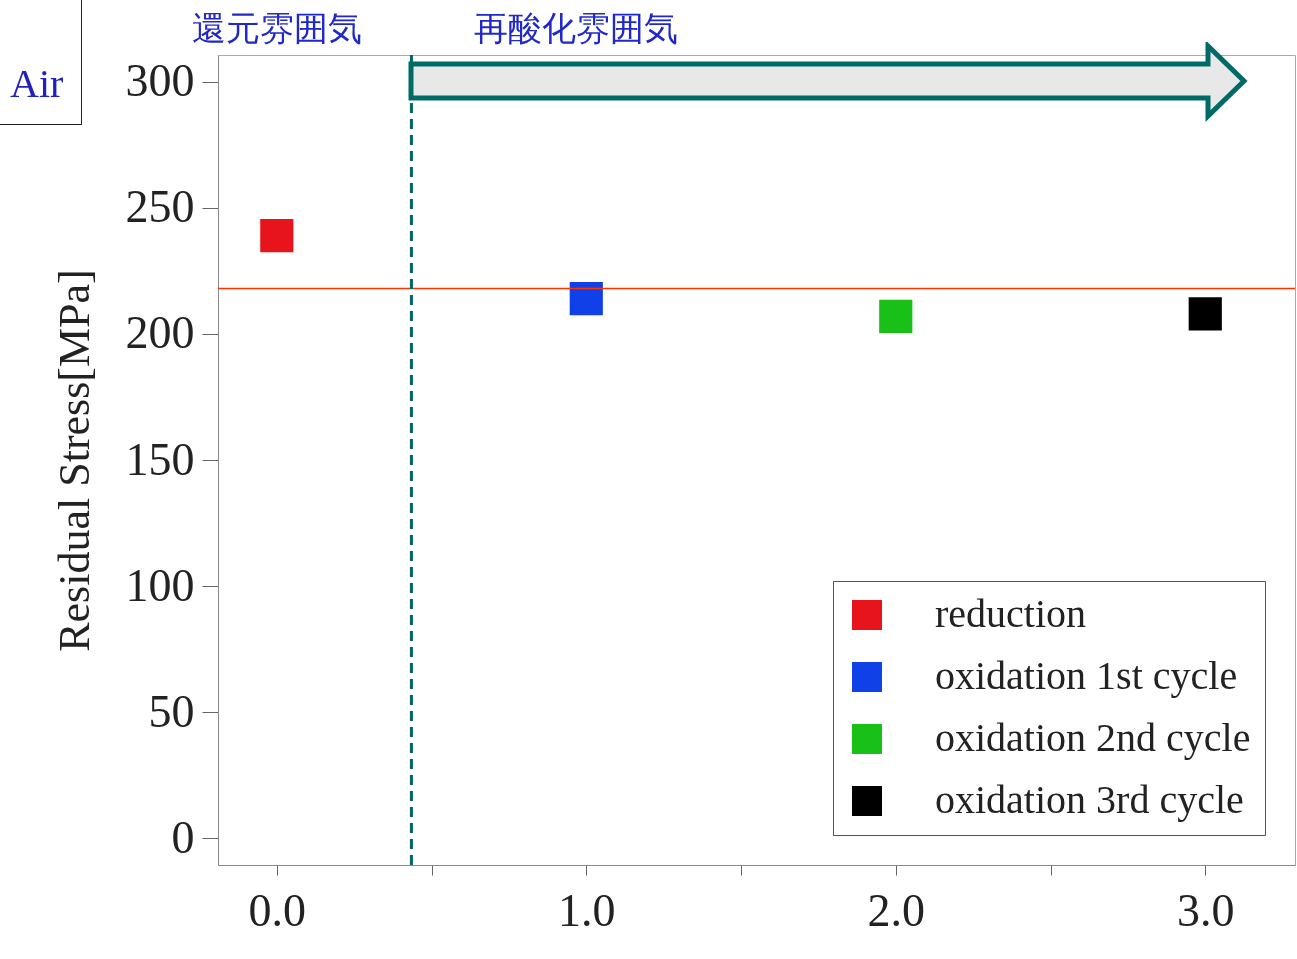 The height and width of the screenshot is (959, 1297). I want to click on y-tick-label: 200, so click(160, 333).